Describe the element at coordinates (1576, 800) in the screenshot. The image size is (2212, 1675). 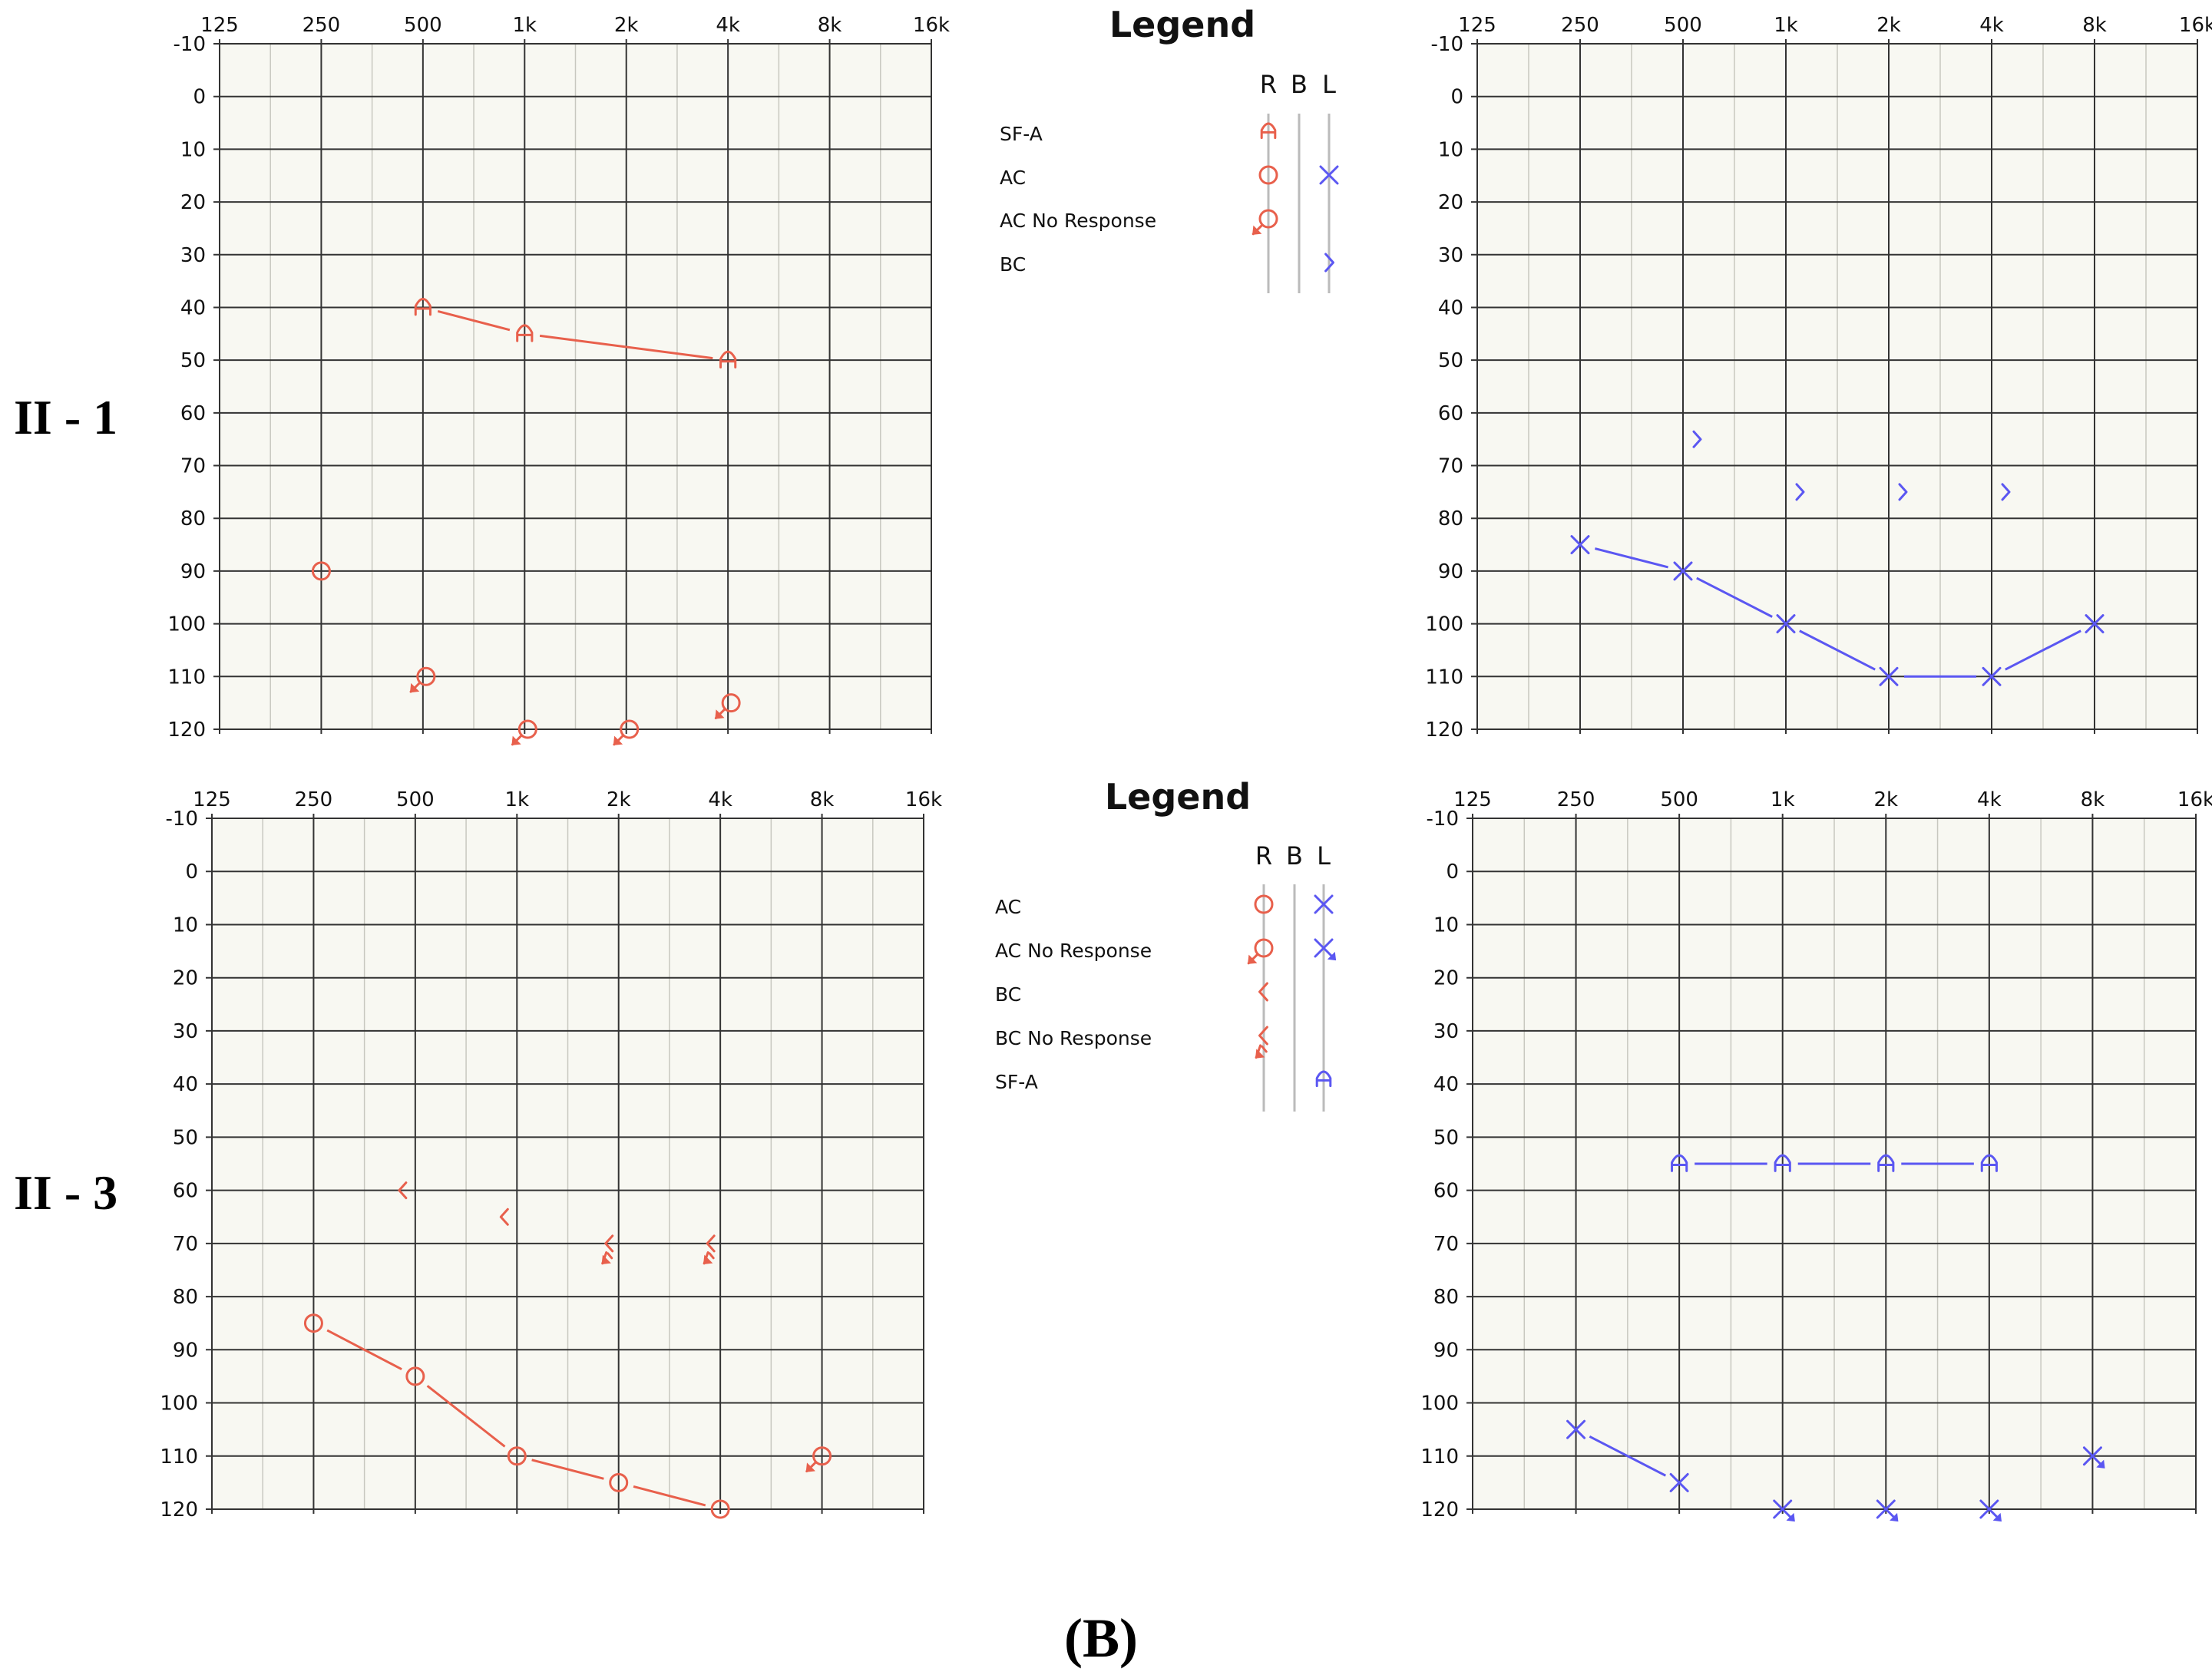
I see `x-tick-label: 250` at that location.